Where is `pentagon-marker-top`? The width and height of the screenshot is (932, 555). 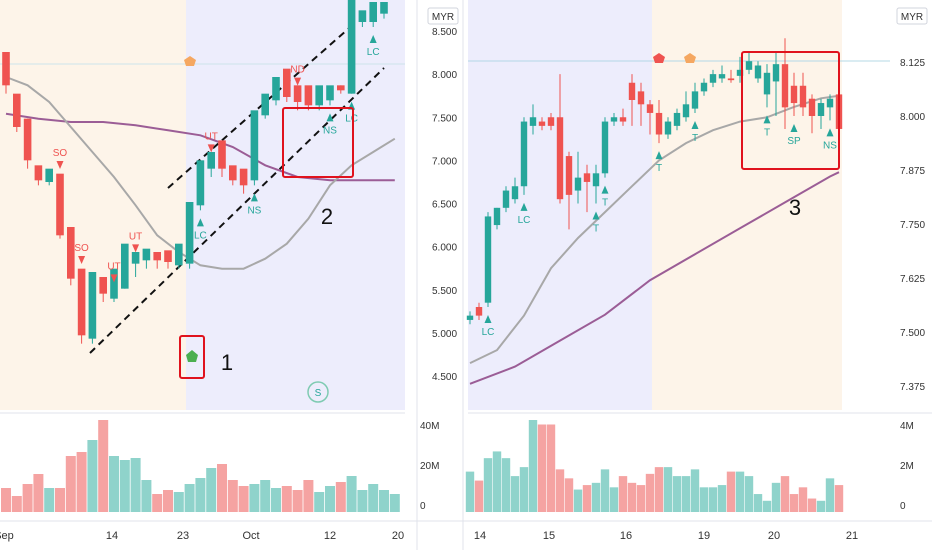
pentagon-marker-top is located at coordinates (190, 61).